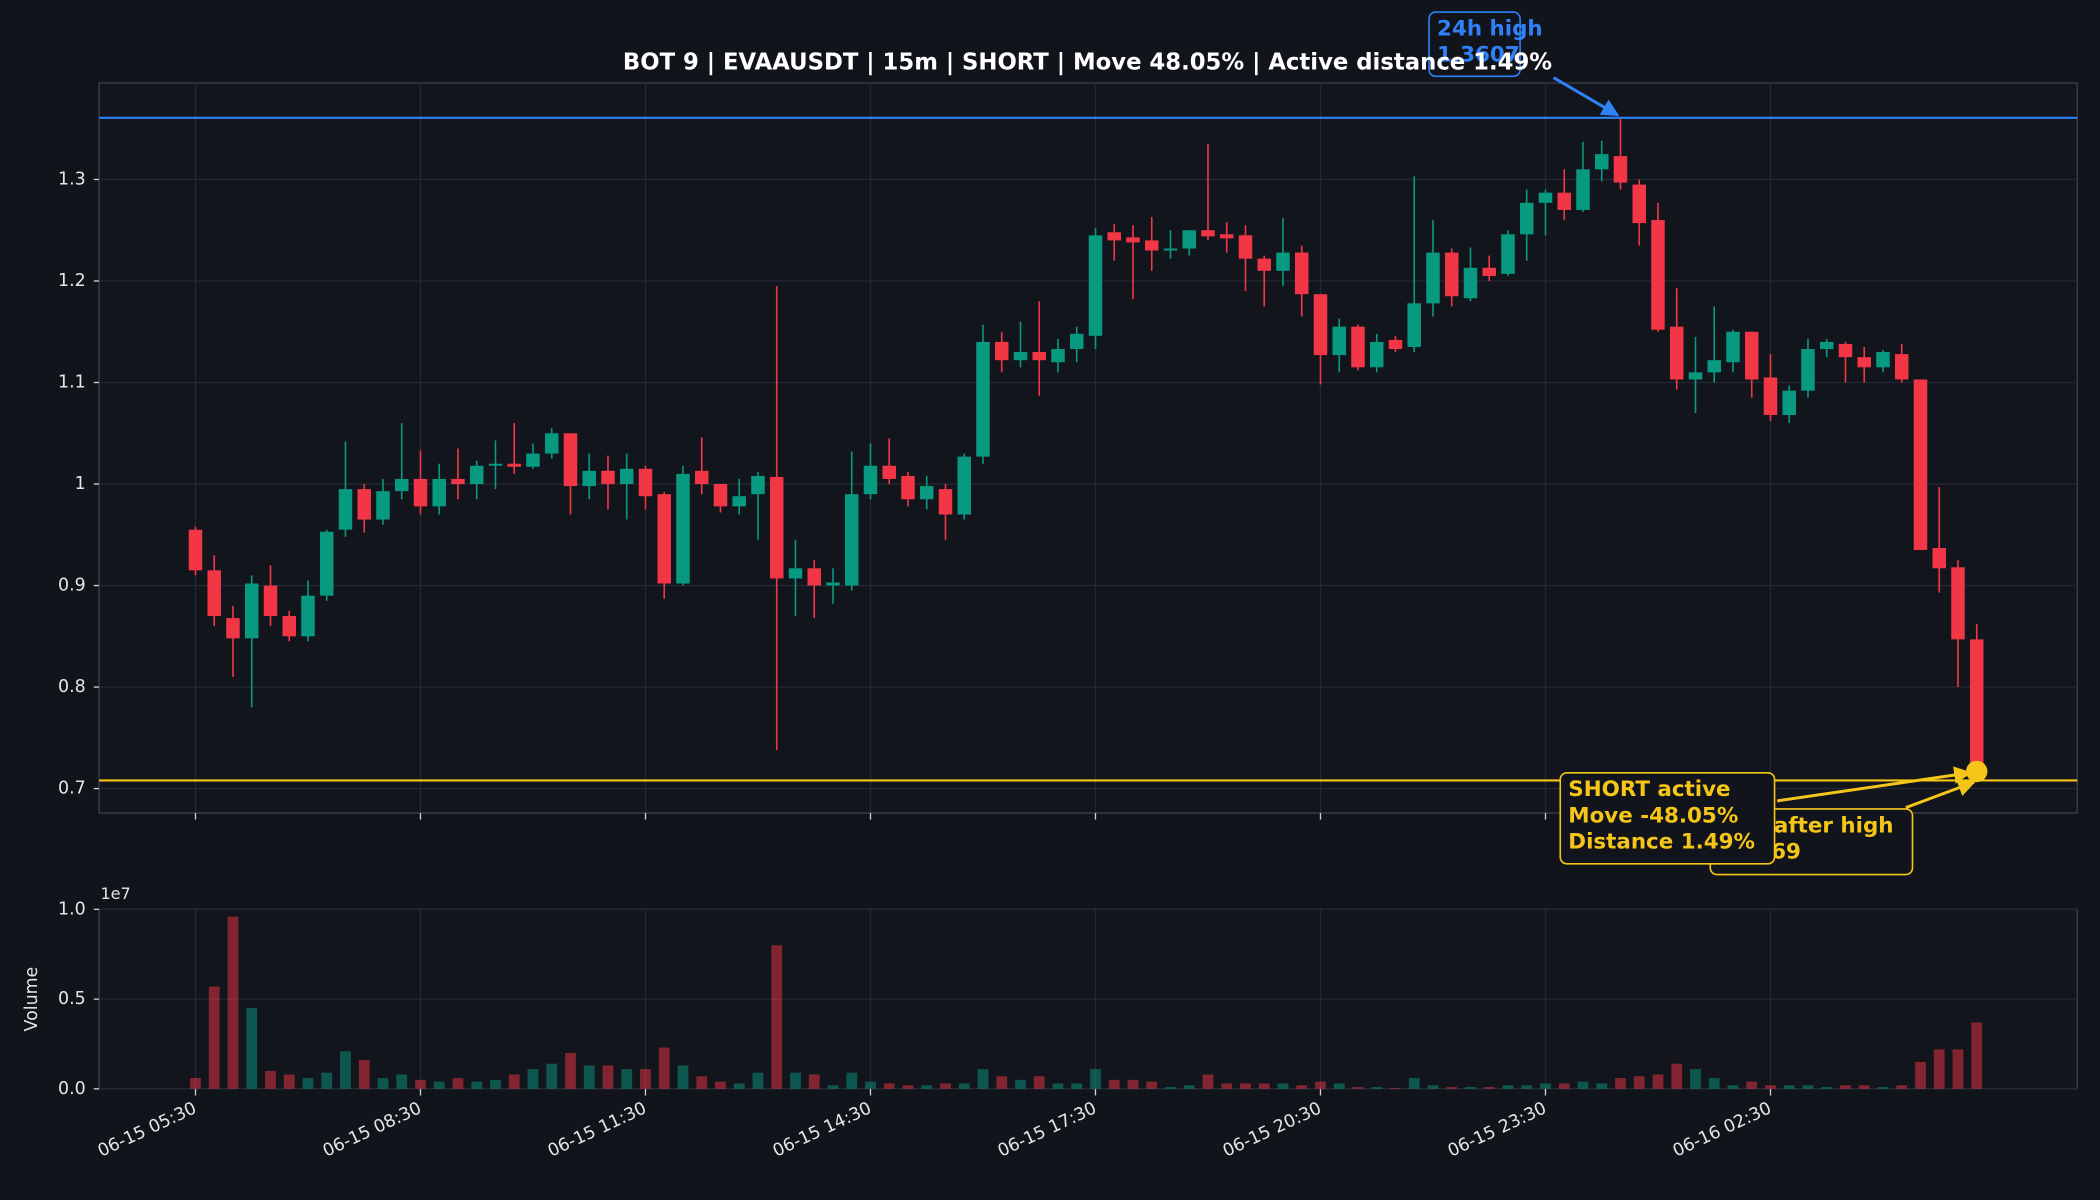 Image resolution: width=2100 pixels, height=1200 pixels. I want to click on volume-axis-label: Volume, so click(32, 999).